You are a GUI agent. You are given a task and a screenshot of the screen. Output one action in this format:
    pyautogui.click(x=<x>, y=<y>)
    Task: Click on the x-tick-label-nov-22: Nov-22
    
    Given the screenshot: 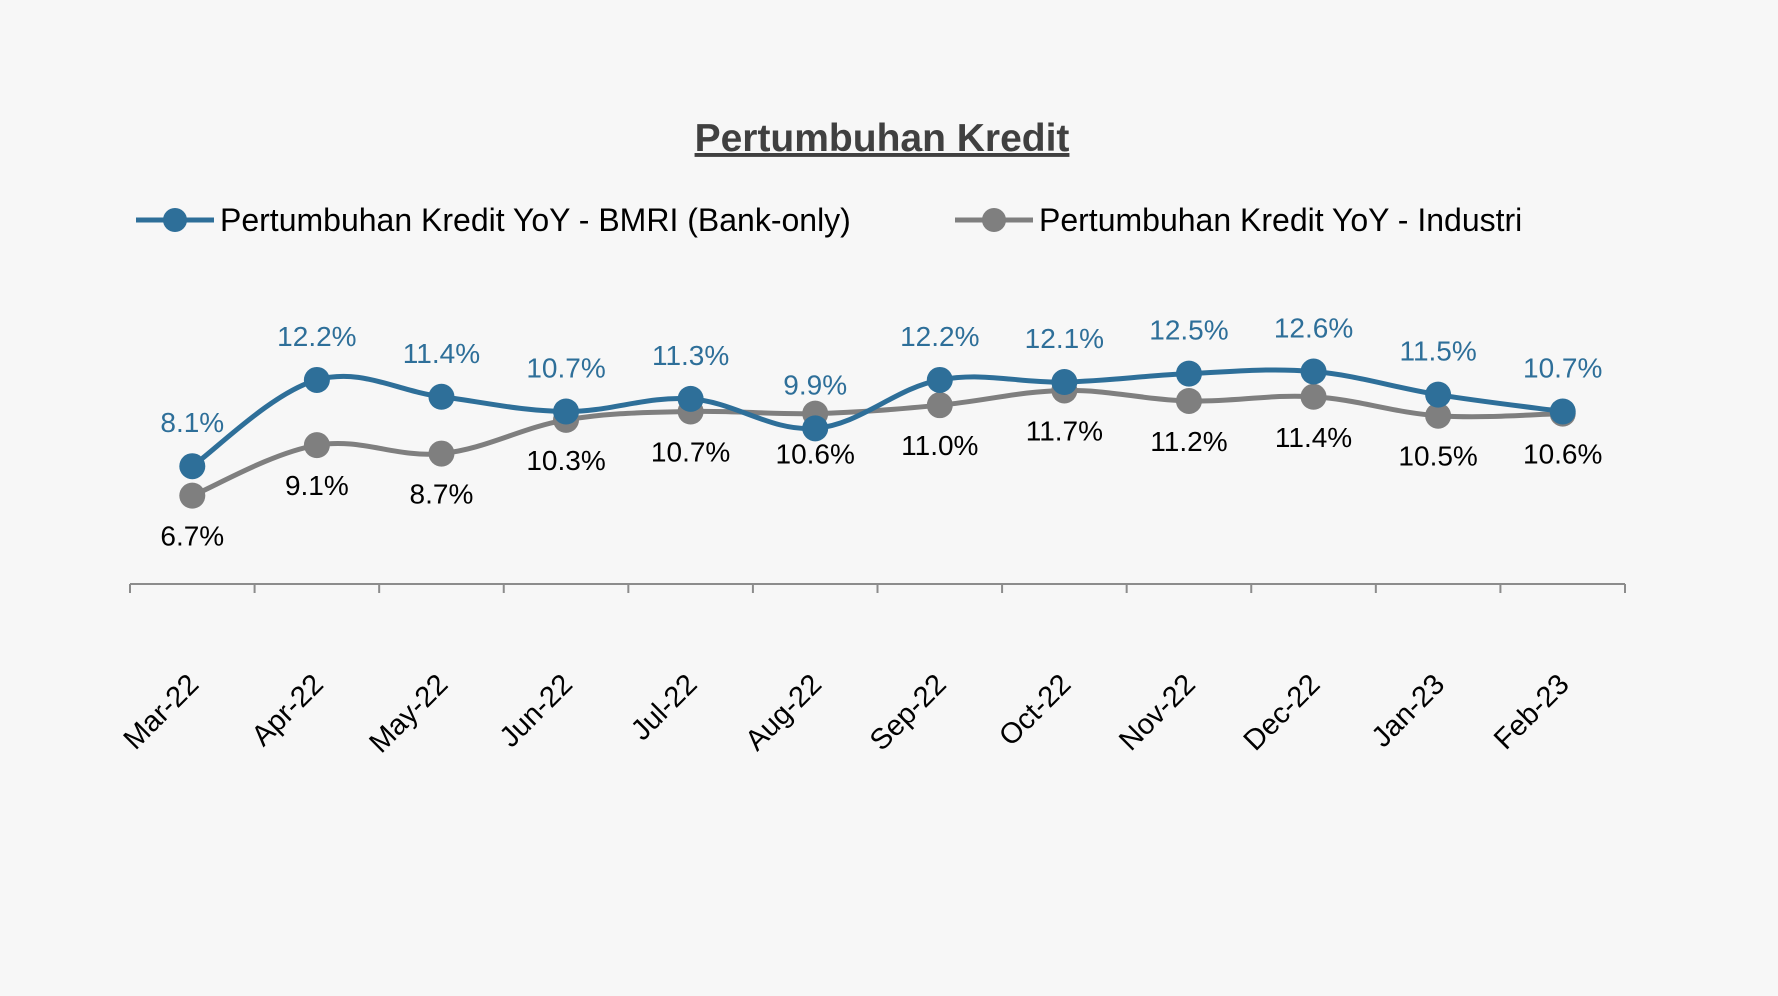 What is the action you would take?
    pyautogui.click(x=1157, y=712)
    